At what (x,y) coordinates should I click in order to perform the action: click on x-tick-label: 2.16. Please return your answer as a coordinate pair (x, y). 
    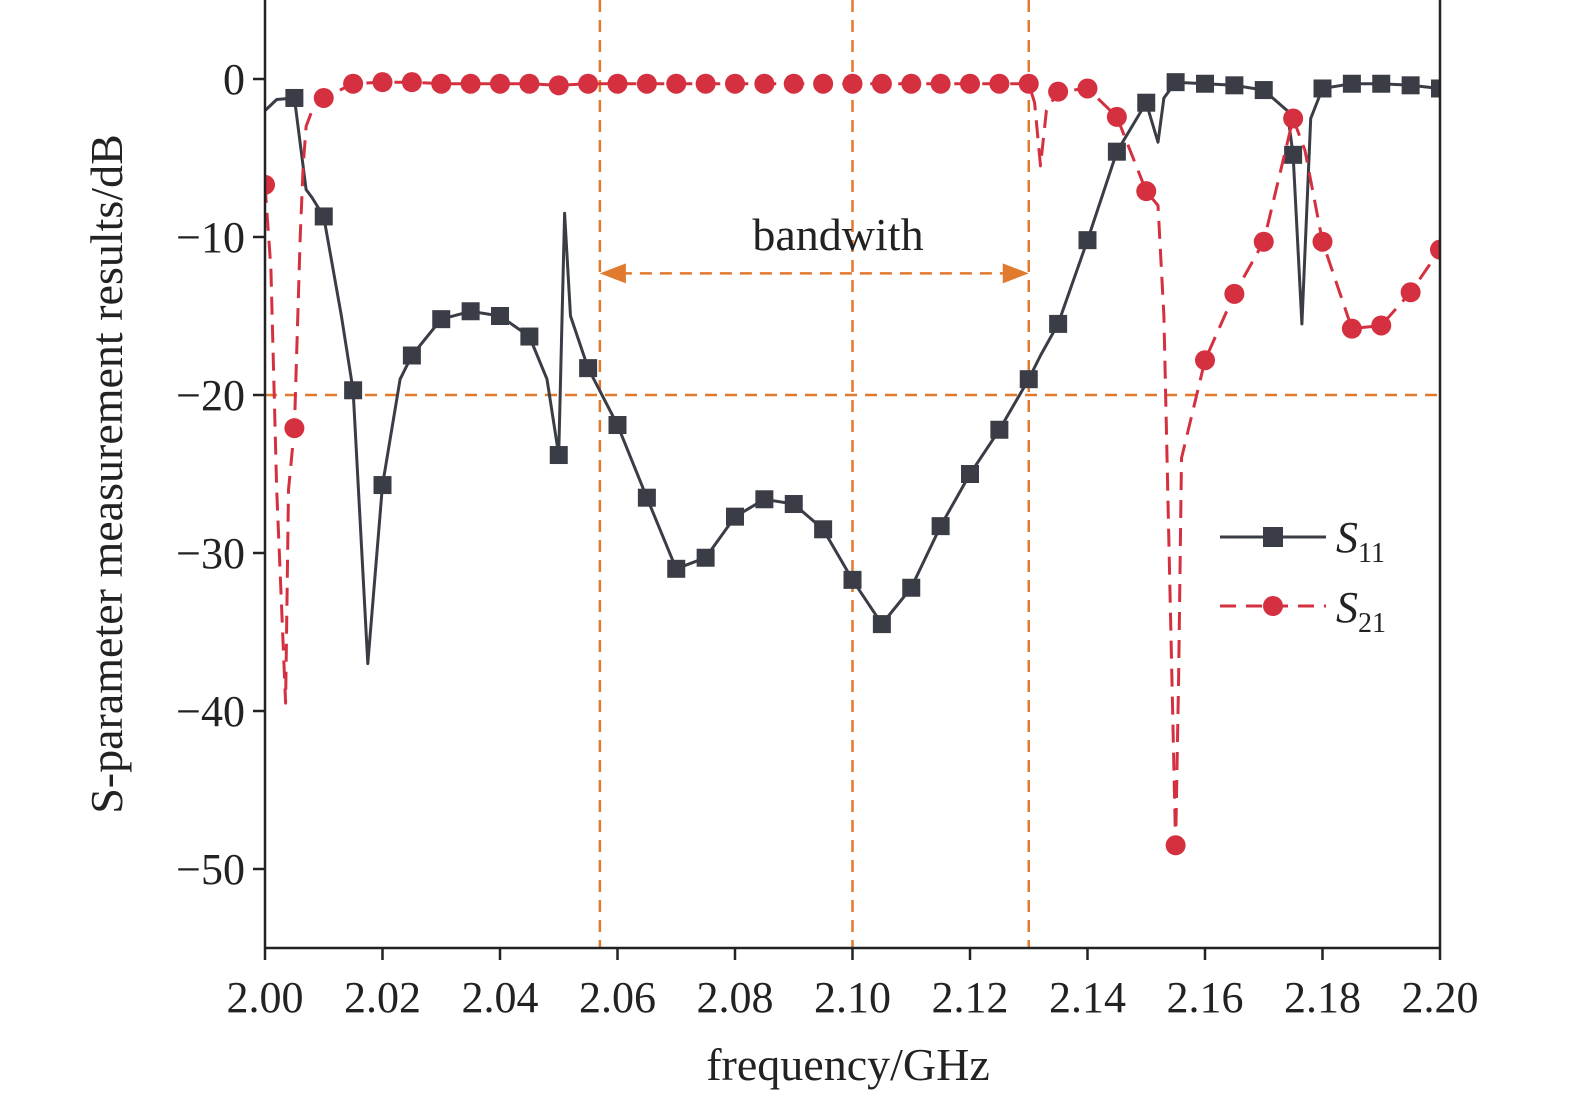
    Looking at the image, I should click on (1205, 997).